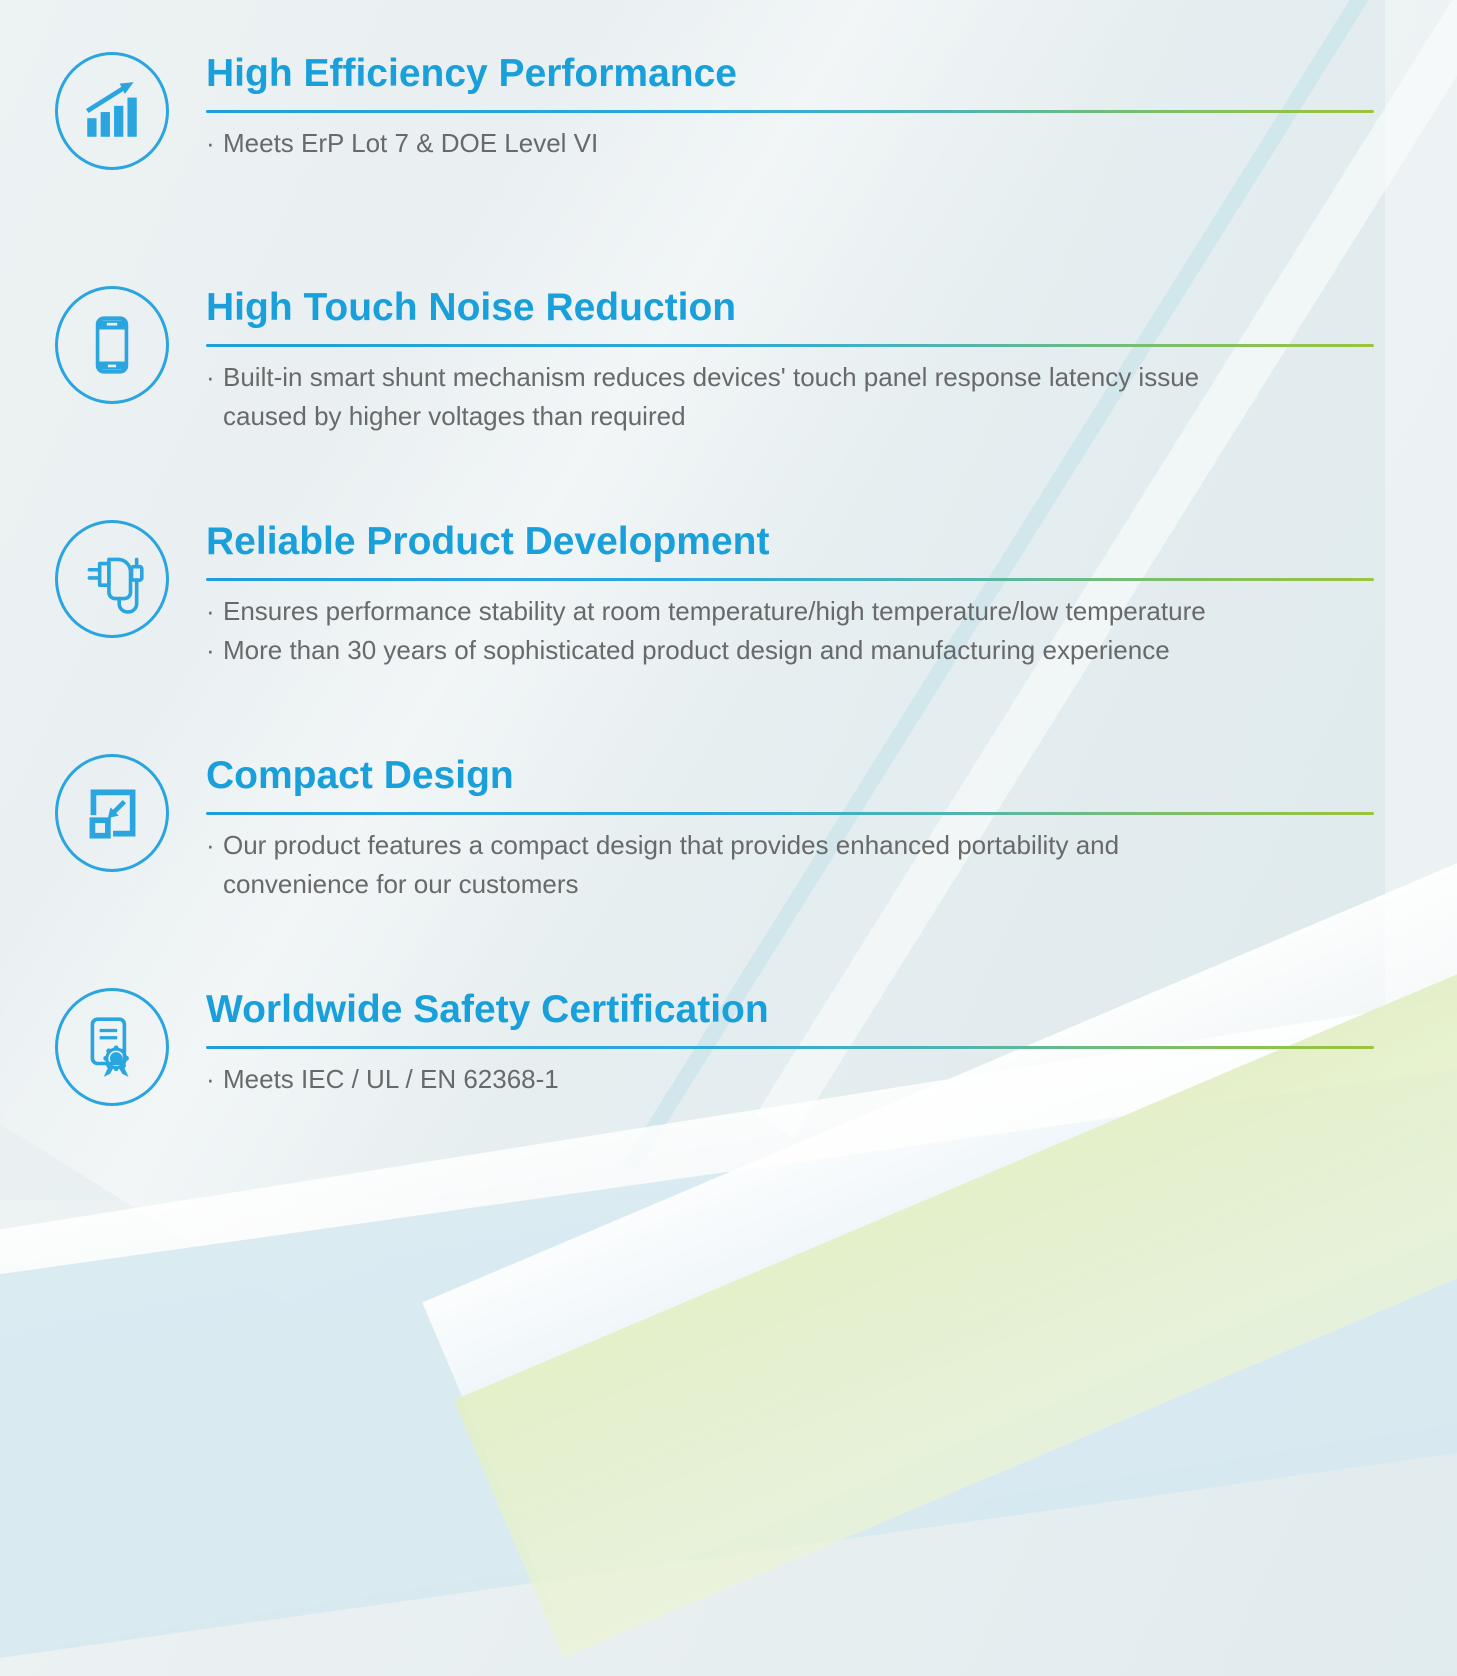 This screenshot has width=1457, height=1676. Describe the element at coordinates (471, 73) in the screenshot. I see `feature-title: High Efficiency Performance` at that location.